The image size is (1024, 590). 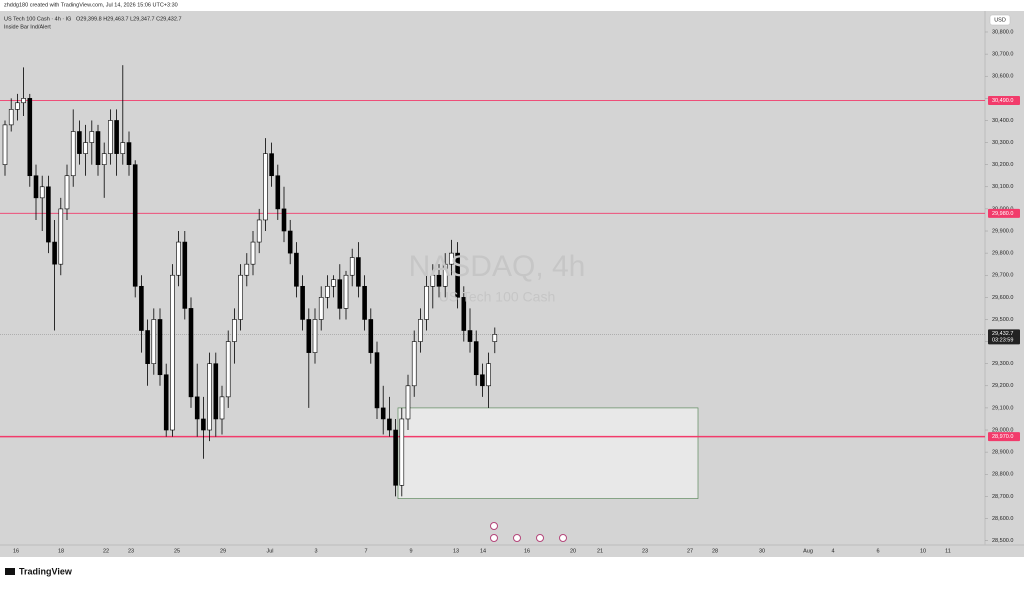 I want to click on level-label: 28,970.0, so click(x=1002, y=437).